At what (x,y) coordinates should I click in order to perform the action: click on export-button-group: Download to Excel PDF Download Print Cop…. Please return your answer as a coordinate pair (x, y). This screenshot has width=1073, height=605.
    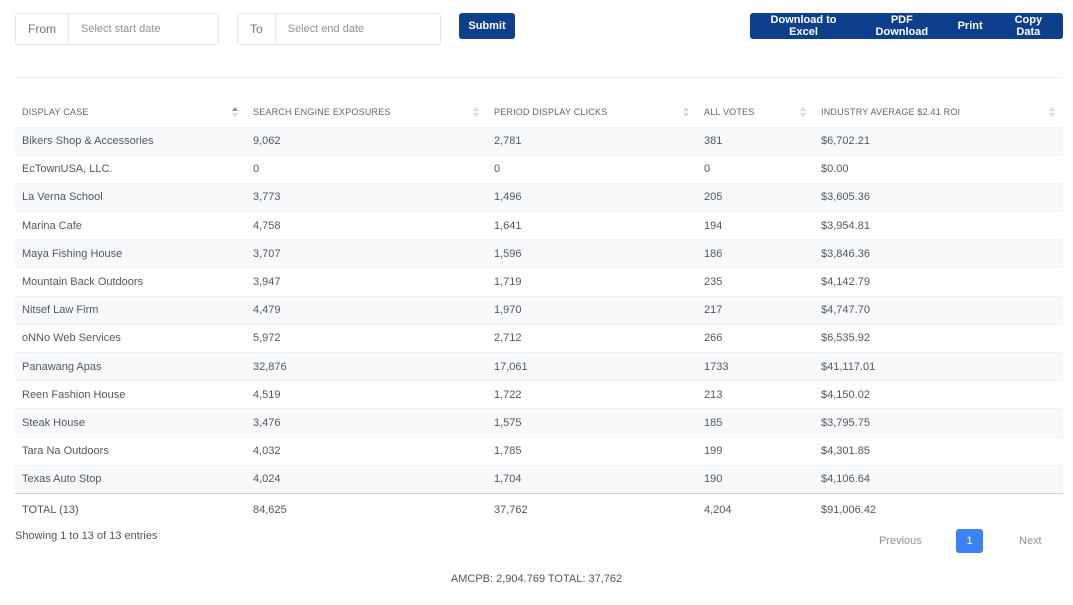
    Looking at the image, I should click on (906, 26).